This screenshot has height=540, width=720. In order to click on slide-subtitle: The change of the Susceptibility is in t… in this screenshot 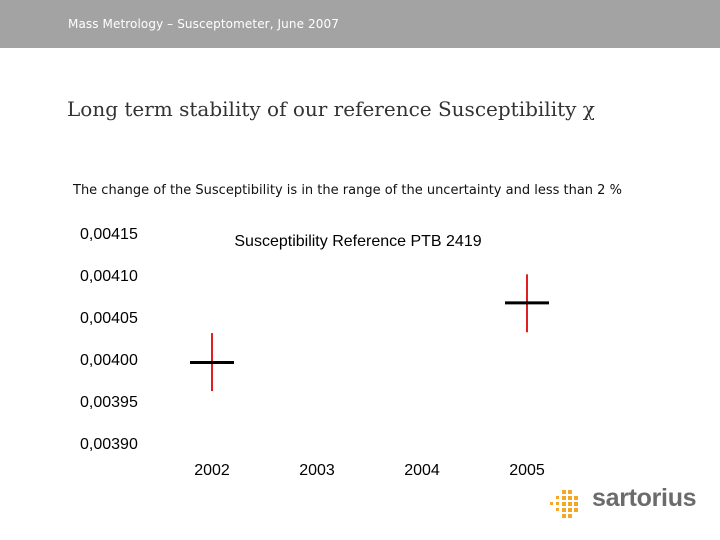, I will do `click(347, 190)`.